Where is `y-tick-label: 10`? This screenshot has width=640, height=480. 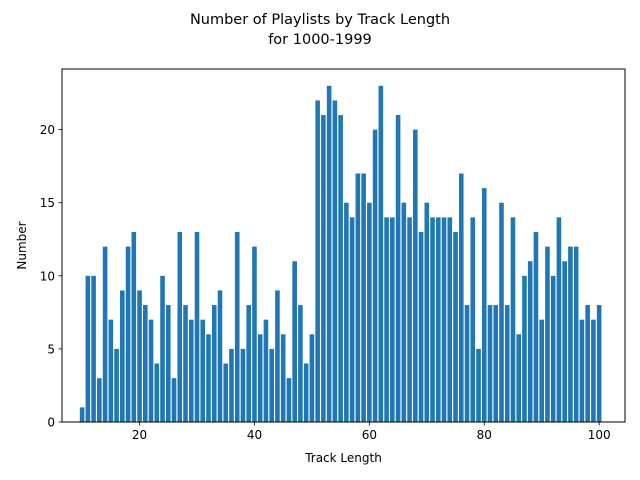 y-tick-label: 10 is located at coordinates (47, 276).